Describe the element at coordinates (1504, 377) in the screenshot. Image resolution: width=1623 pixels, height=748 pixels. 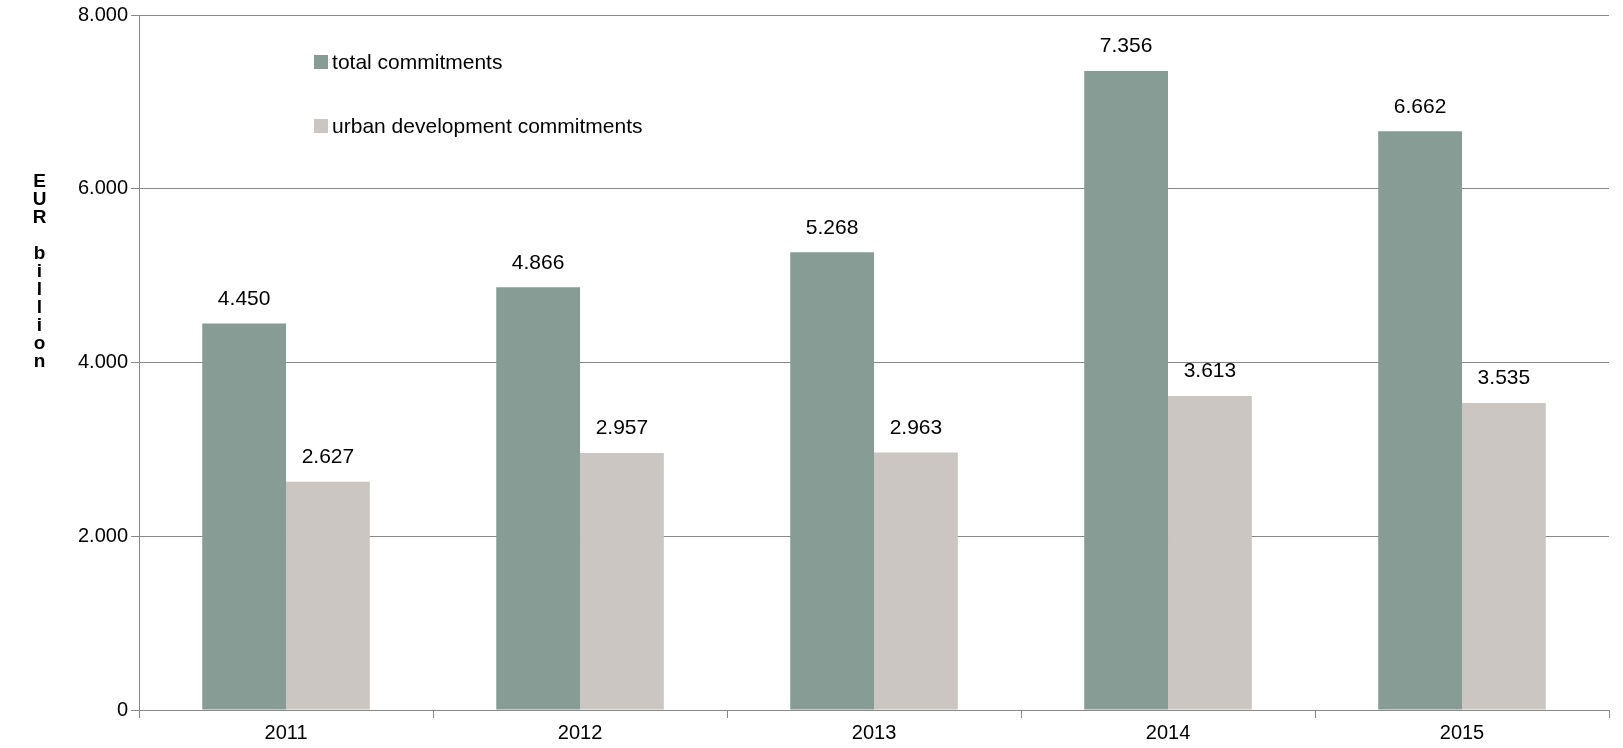
I see `data-label: 3.535` at that location.